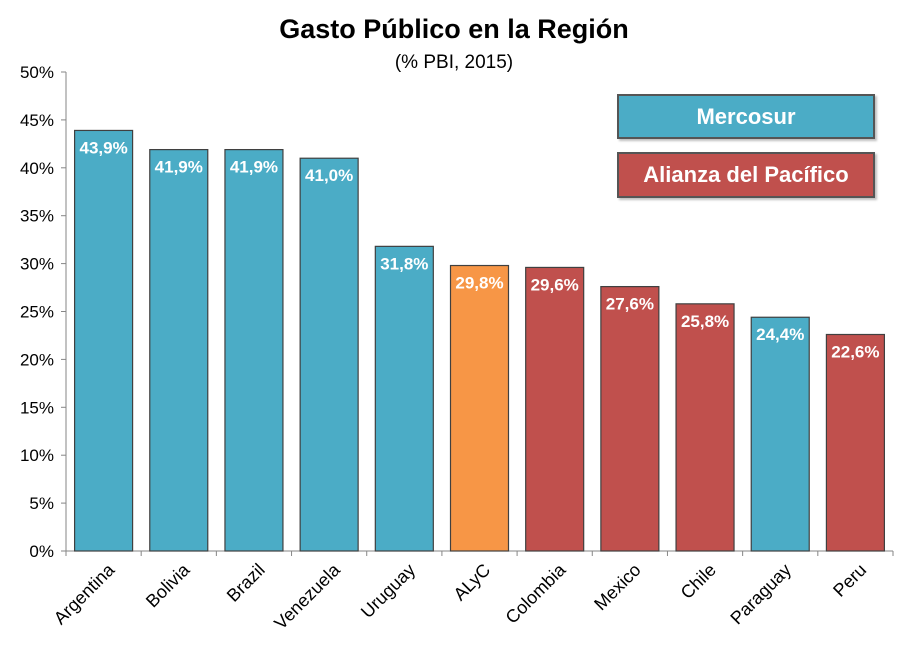 The image size is (908, 657). I want to click on data-label: 29,6%, so click(555, 284).